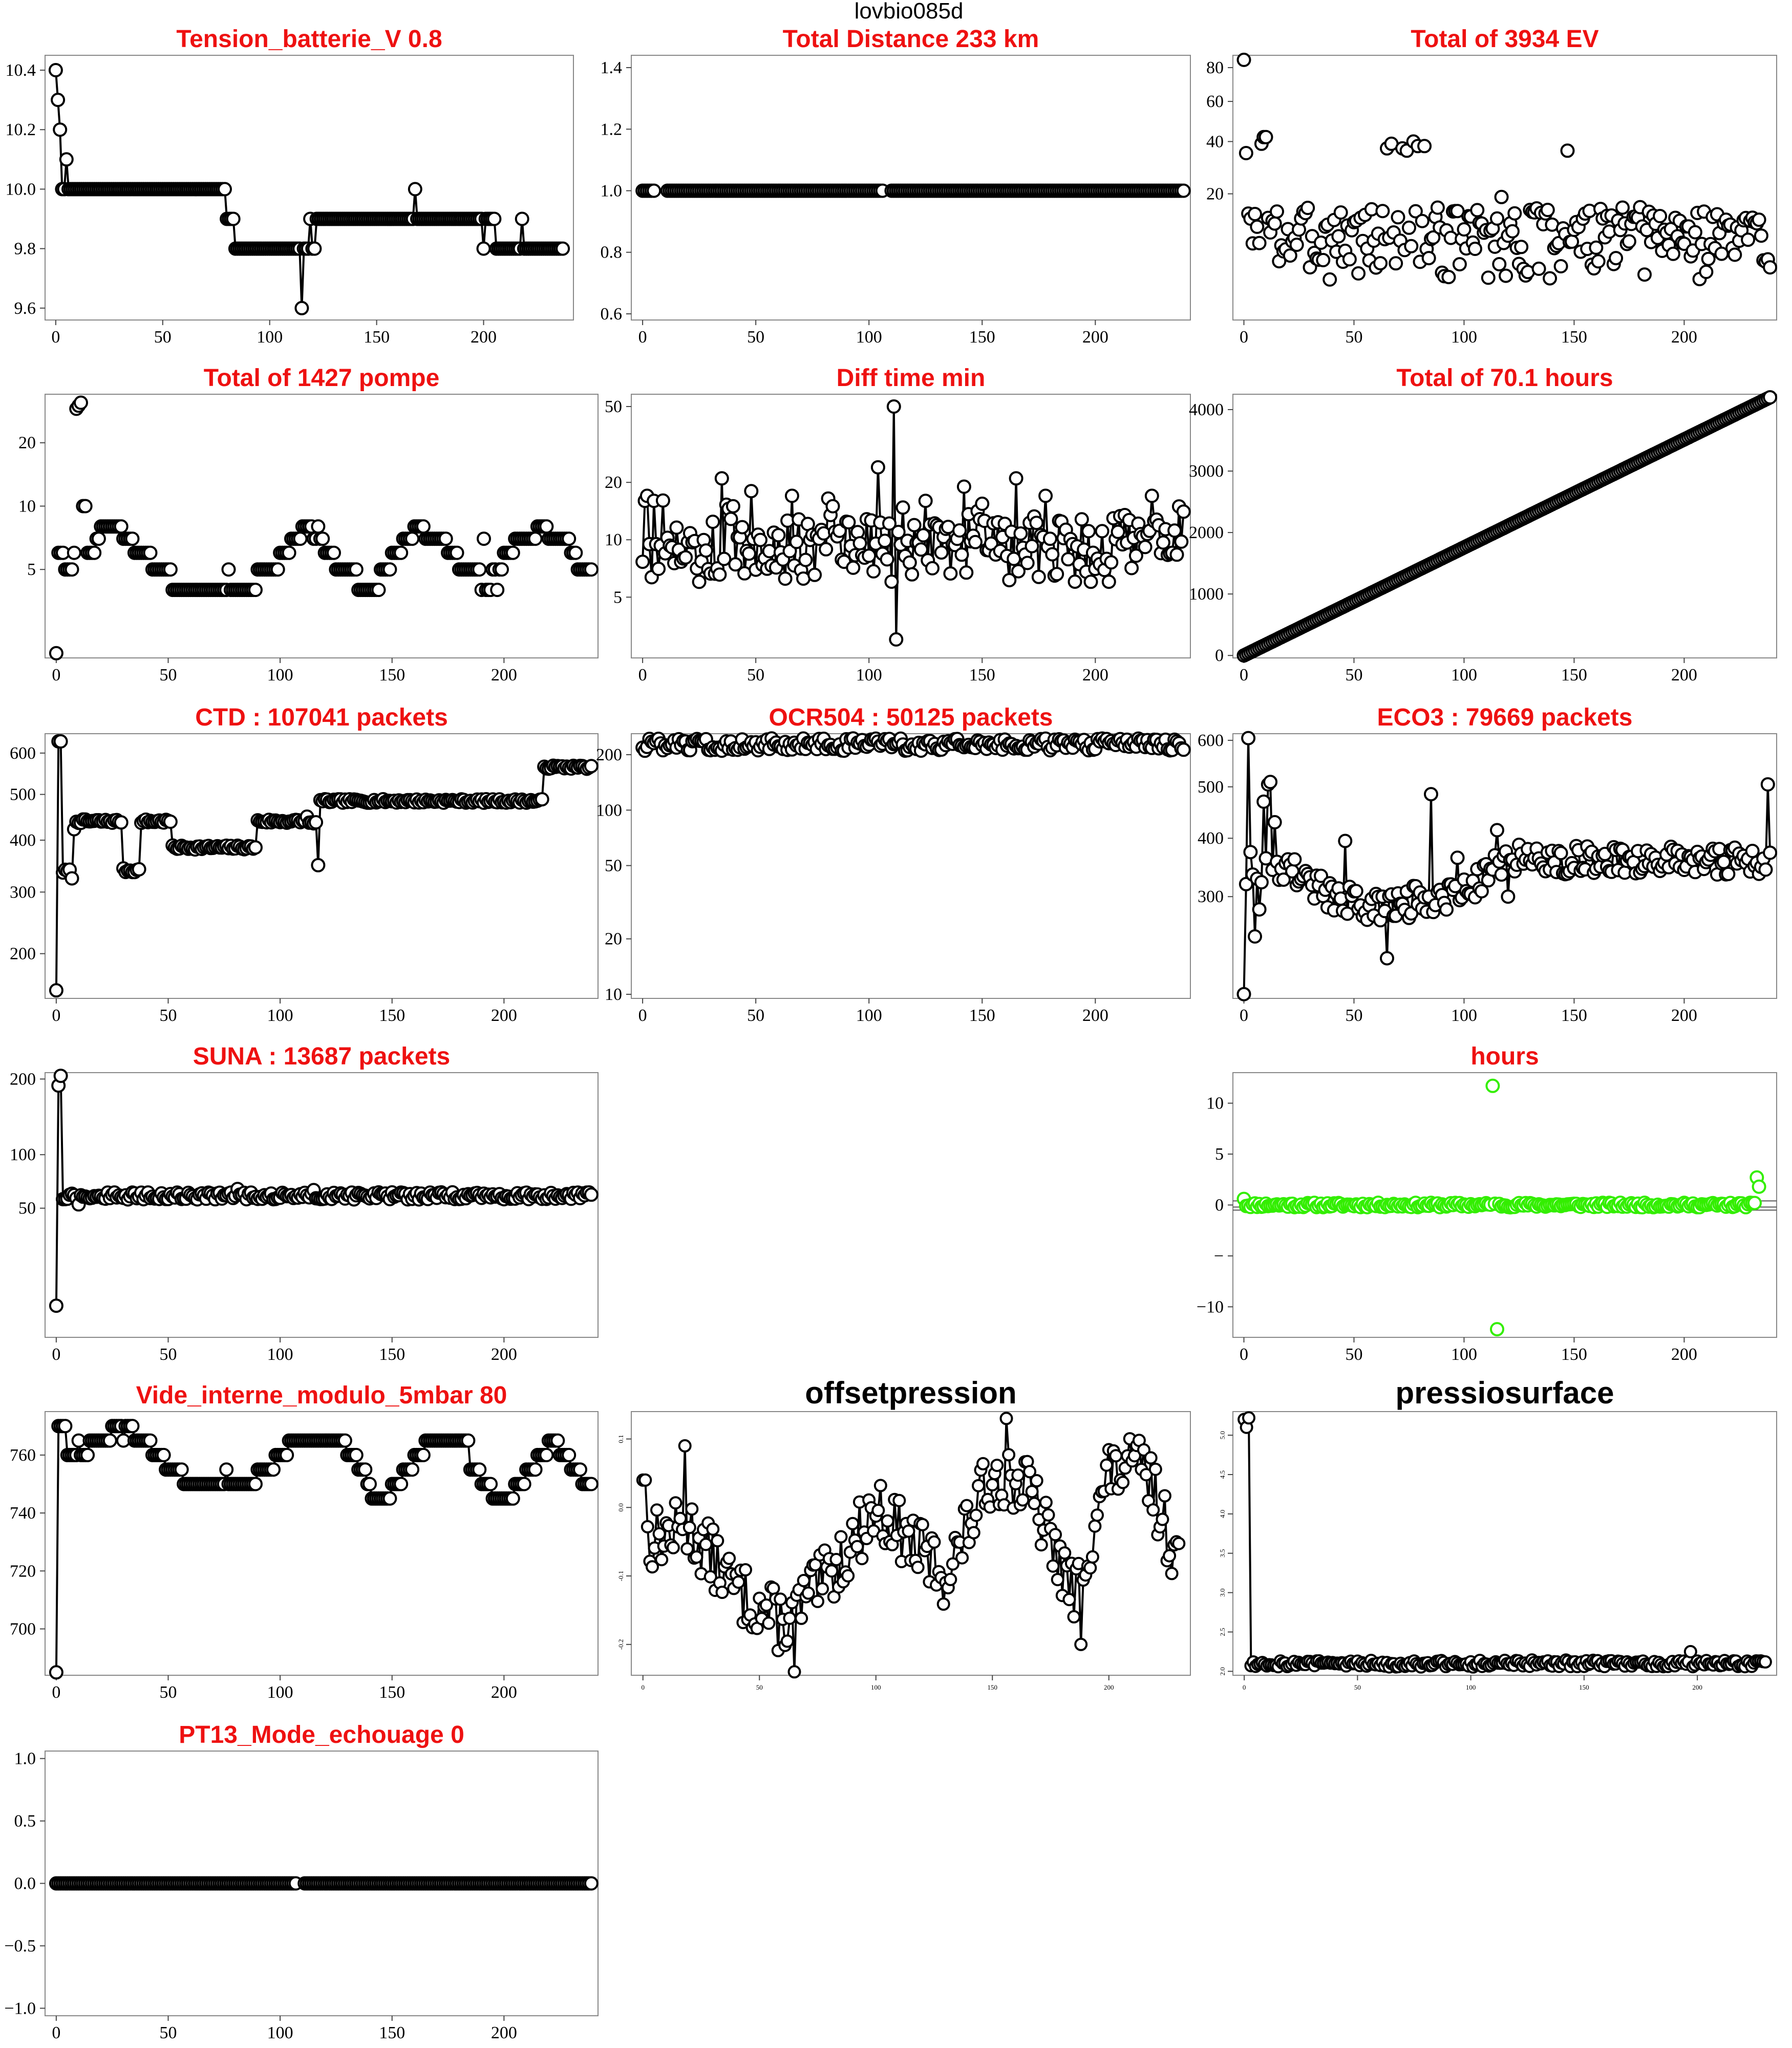 This screenshot has height=2048, width=1792. What do you see at coordinates (612, 191) in the screenshot?
I see `y-tick-label: 1.0` at bounding box center [612, 191].